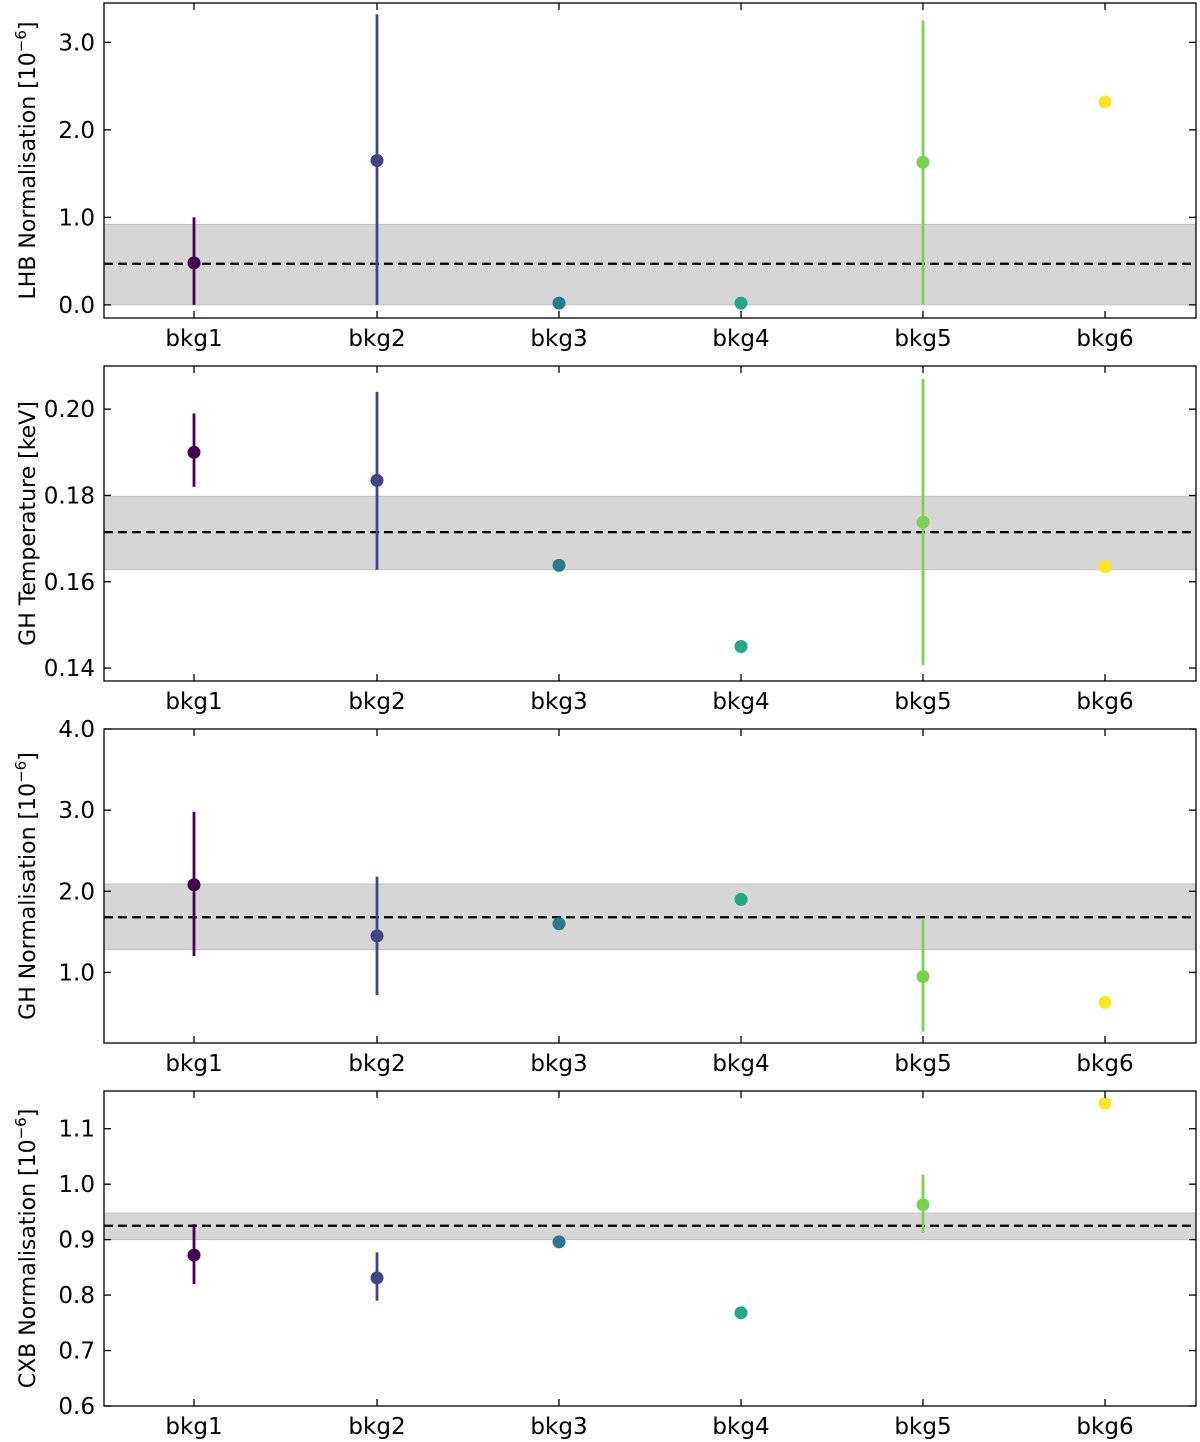 This screenshot has height=1442, width=1200. I want to click on y-axis-label: CXB Normalisation [10−6], so click(26, 1249).